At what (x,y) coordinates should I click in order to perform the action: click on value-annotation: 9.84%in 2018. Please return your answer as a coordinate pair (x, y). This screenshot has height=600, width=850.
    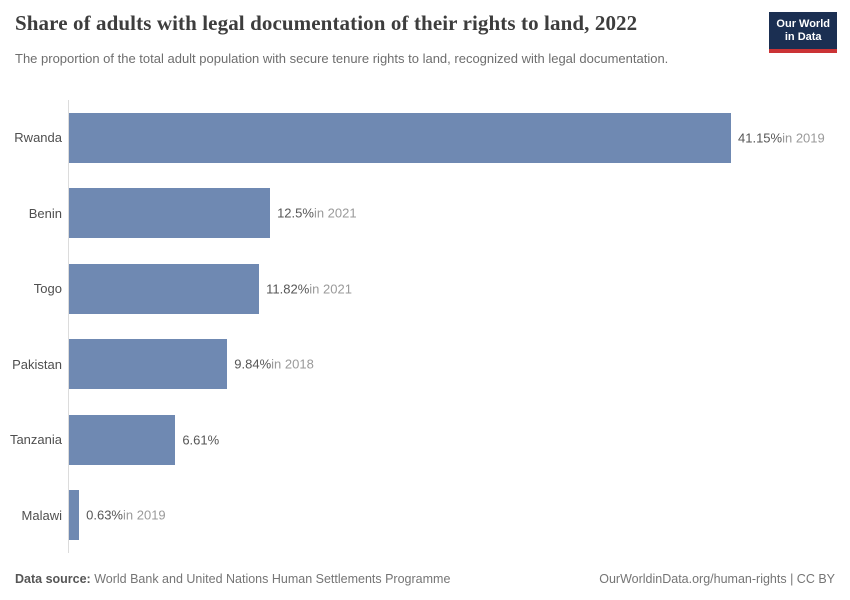
    Looking at the image, I should click on (274, 364).